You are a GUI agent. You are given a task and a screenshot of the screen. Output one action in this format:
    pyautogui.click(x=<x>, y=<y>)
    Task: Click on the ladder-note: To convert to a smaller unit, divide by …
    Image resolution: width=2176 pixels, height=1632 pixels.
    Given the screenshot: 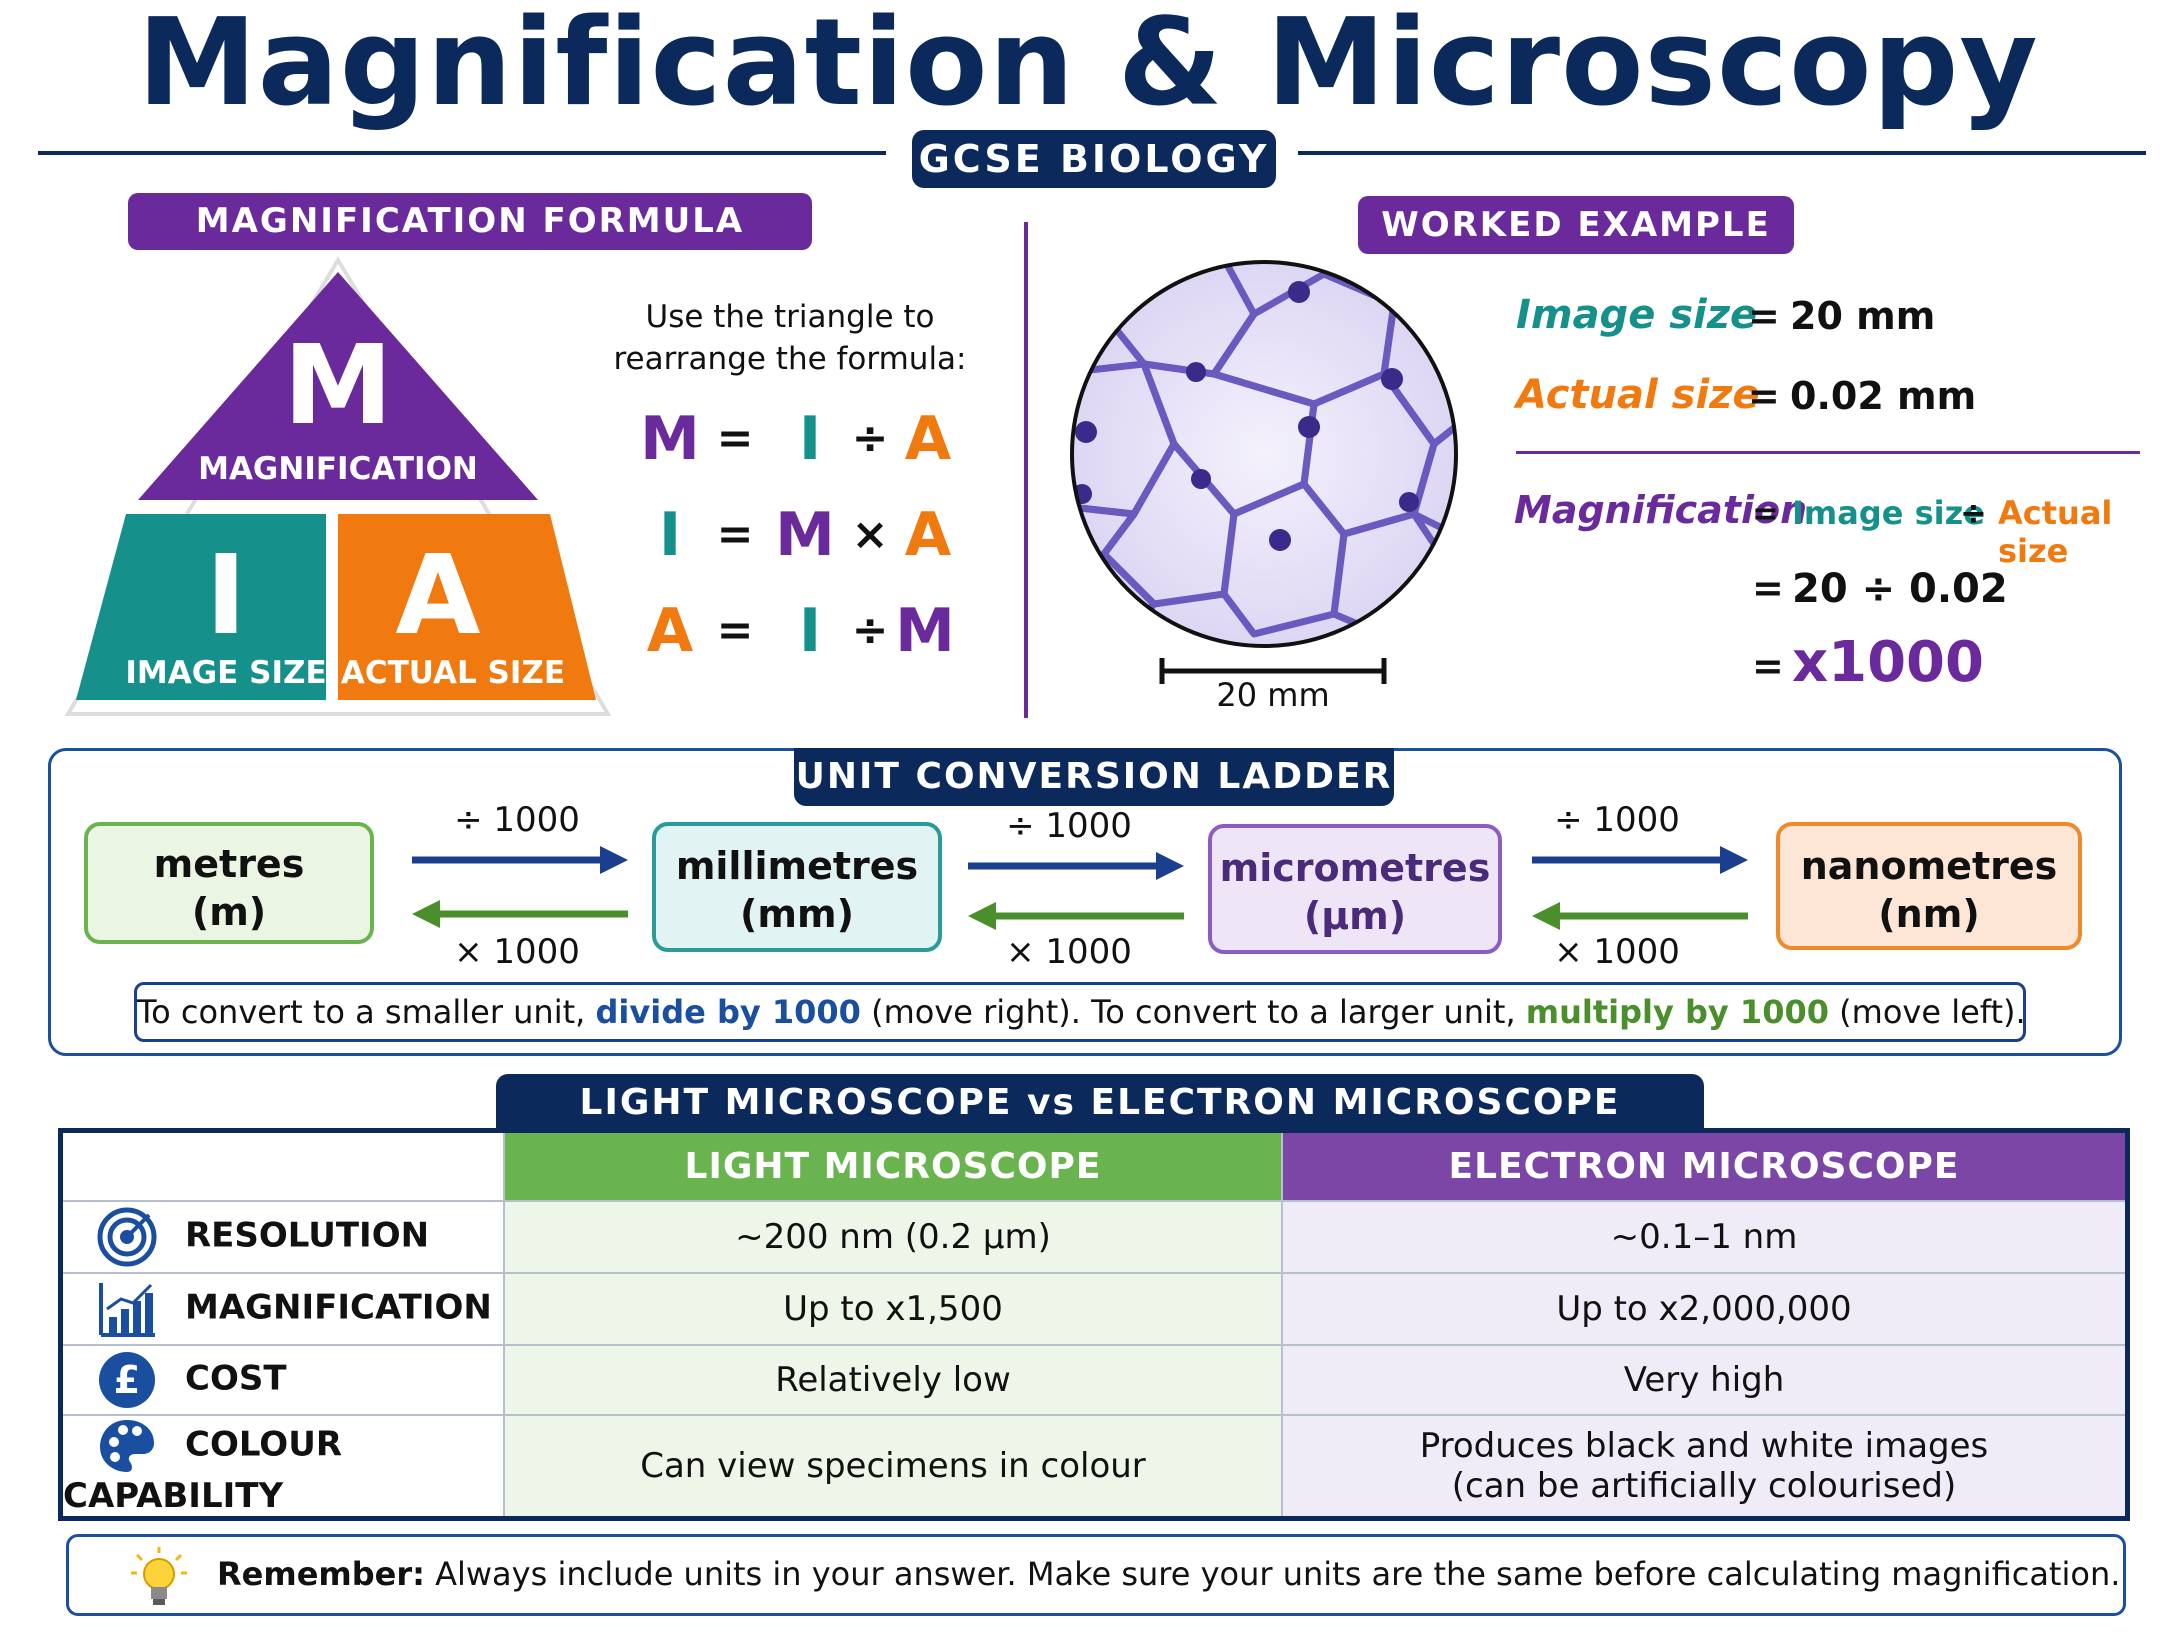 What is the action you would take?
    pyautogui.click(x=1080, y=1012)
    